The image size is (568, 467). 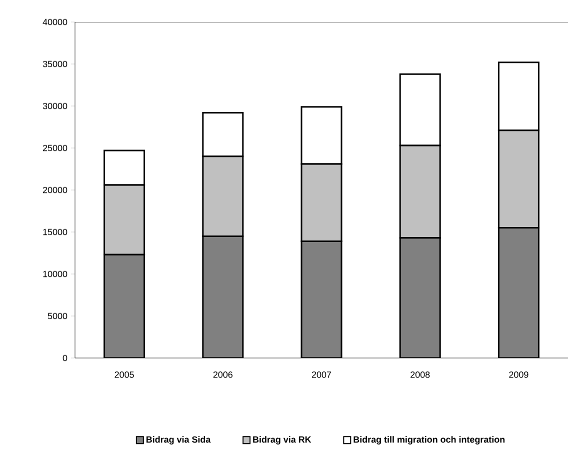 What do you see at coordinates (429, 440) in the screenshot?
I see `legend-label: Bidrag till migration och integration` at bounding box center [429, 440].